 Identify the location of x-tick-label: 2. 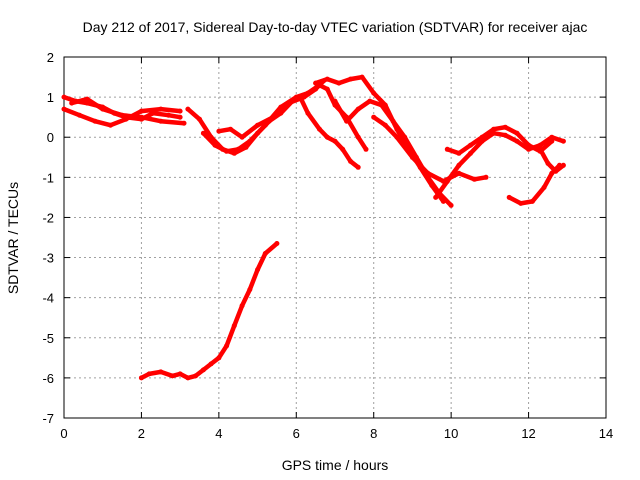
(141, 433).